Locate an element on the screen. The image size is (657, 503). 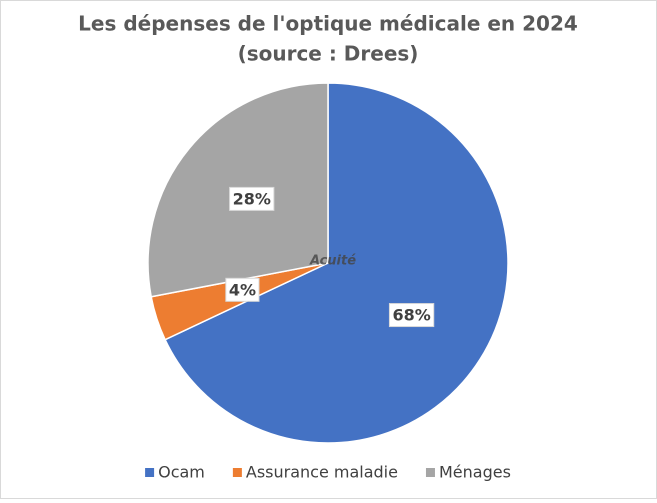
data-label: 4% is located at coordinates (242, 289).